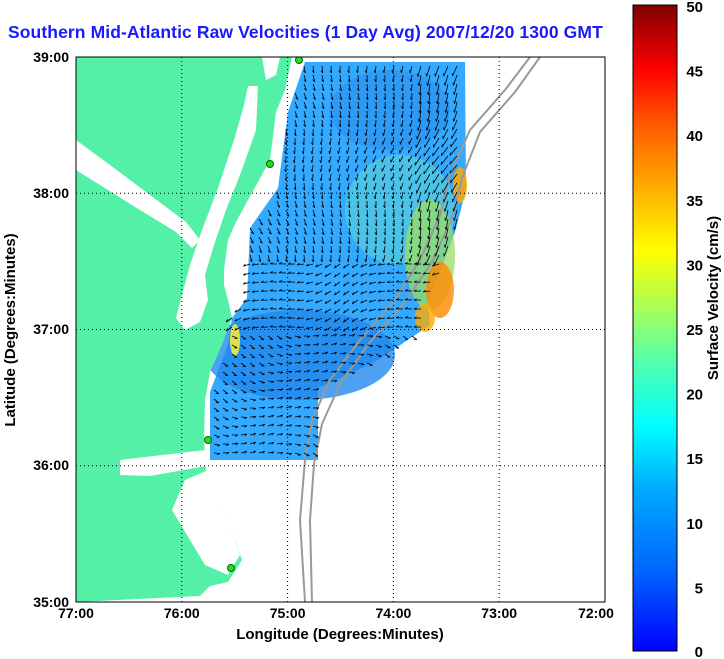 The width and height of the screenshot is (724, 659). I want to click on potomac-river, so click(138, 194).